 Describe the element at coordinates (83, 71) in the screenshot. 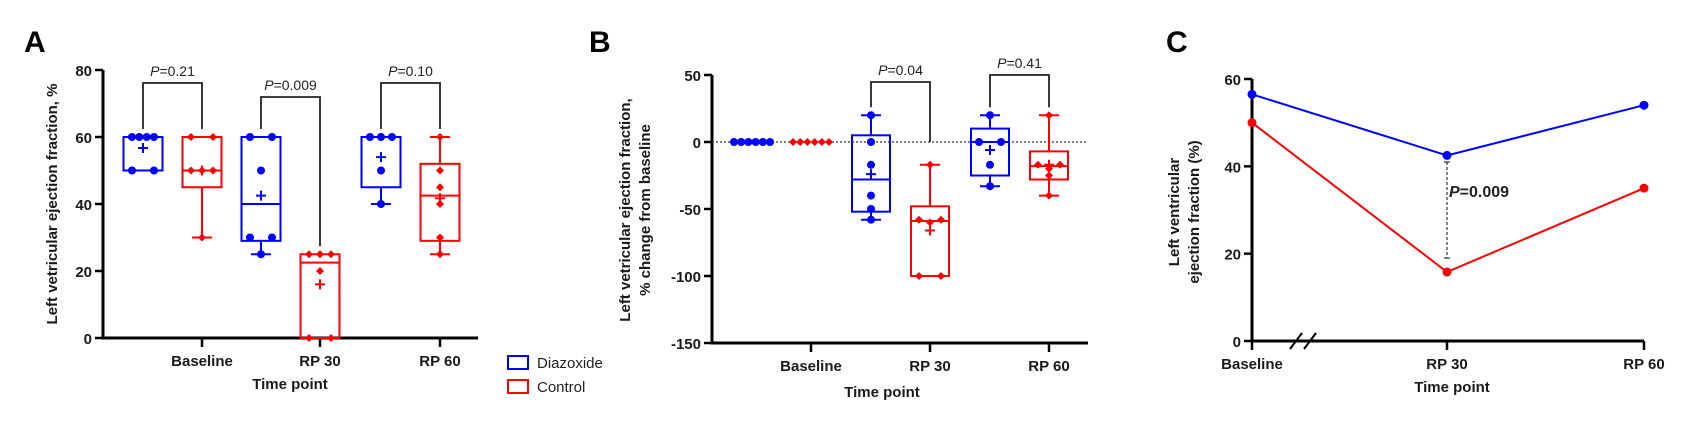

I see `y-tick-label: 80` at that location.